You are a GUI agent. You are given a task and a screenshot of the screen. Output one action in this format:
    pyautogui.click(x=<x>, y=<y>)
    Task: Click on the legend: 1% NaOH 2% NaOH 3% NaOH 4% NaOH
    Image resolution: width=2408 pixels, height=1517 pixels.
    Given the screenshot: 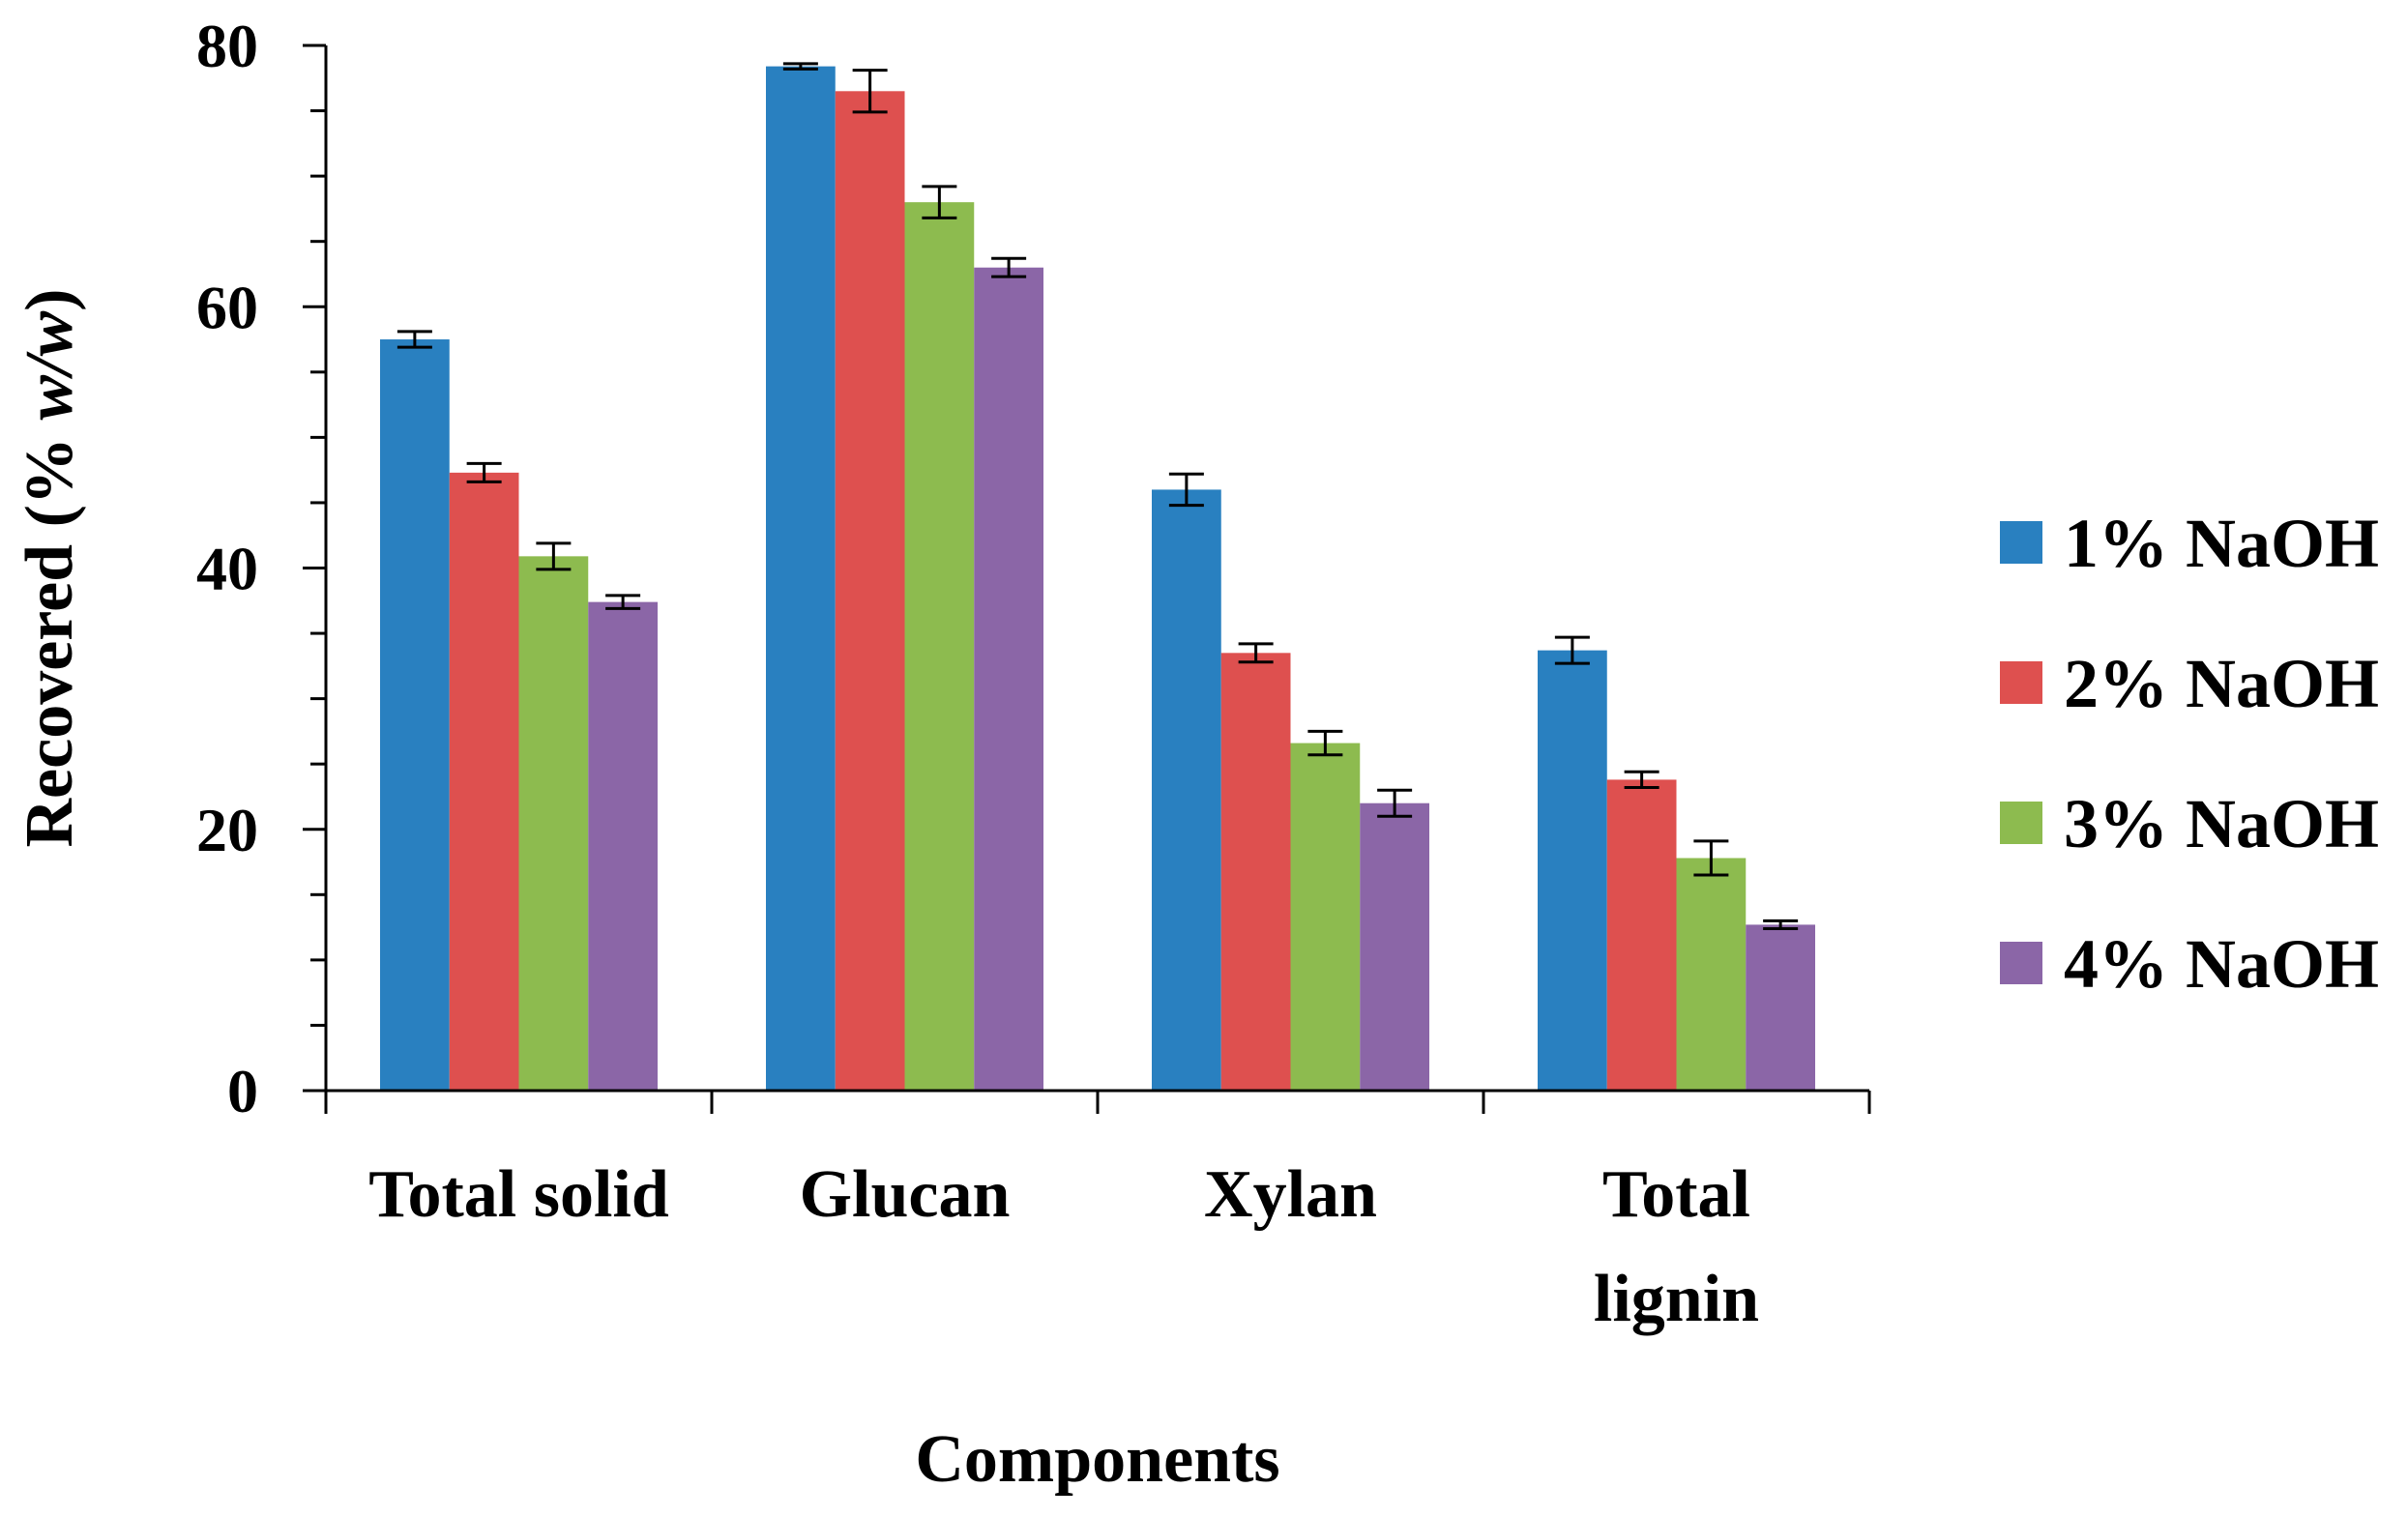 What is the action you would take?
    pyautogui.click(x=2189, y=754)
    